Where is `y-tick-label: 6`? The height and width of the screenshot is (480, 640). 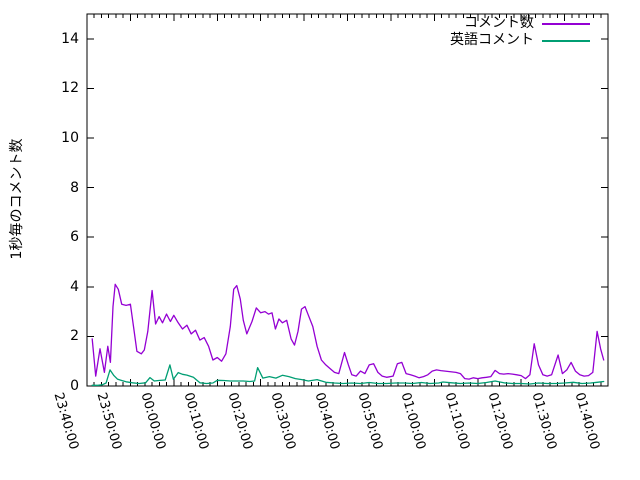
y-tick-label: 6 is located at coordinates (74, 237).